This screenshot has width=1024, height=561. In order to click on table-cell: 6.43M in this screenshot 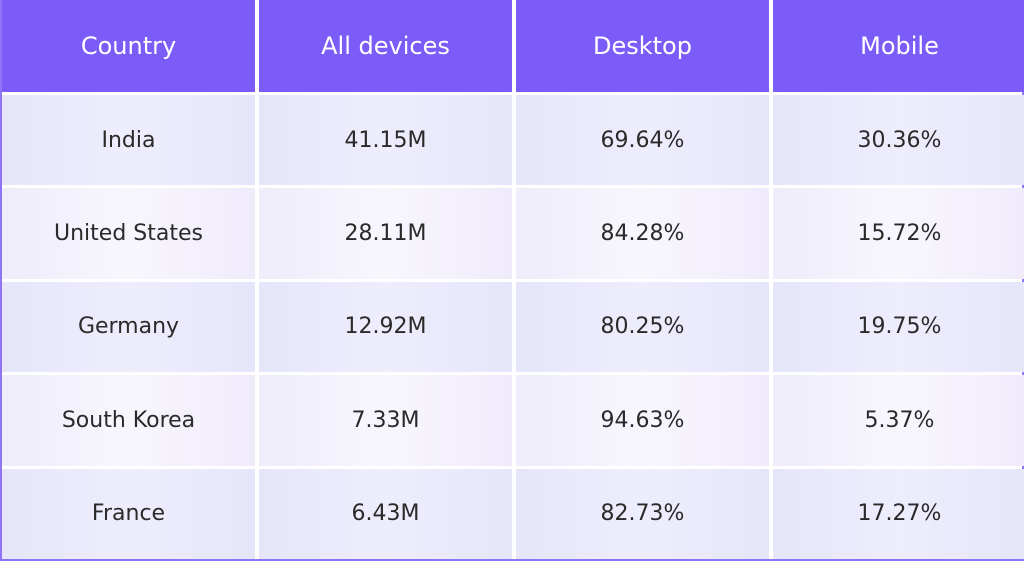, I will do `click(385, 513)`.